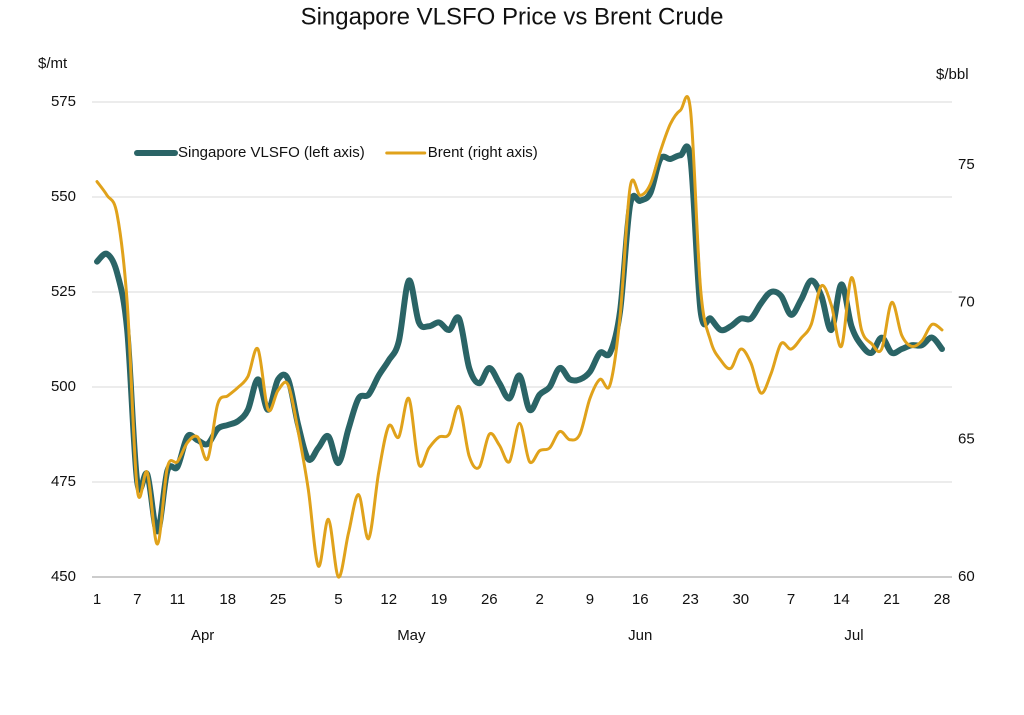 Image resolution: width=1024 pixels, height=715 pixels. What do you see at coordinates (202, 635) in the screenshot?
I see `x-group-label: Apr` at bounding box center [202, 635].